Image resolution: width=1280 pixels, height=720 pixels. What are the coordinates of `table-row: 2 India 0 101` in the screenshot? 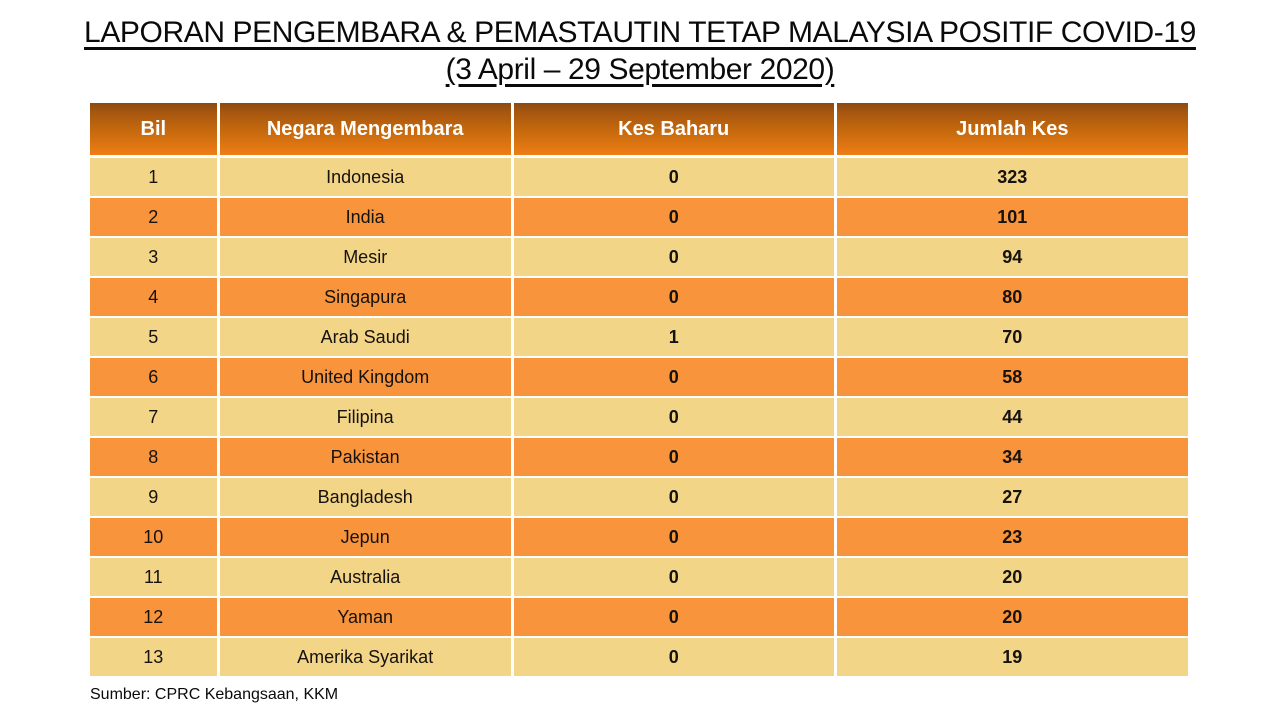 It's located at (639, 216).